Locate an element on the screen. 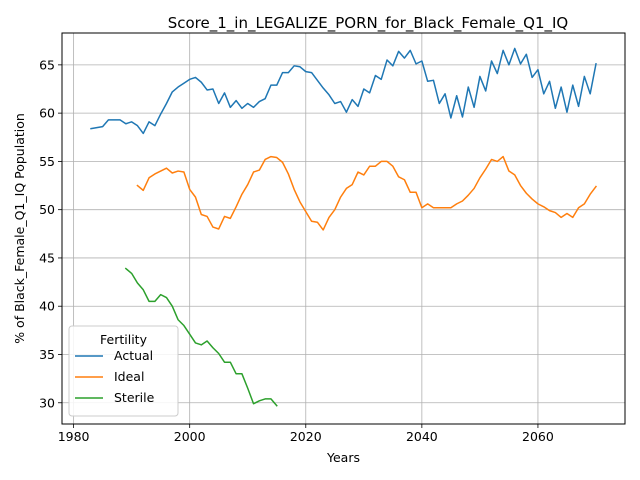 The width and height of the screenshot is (640, 480). legend-title: Fertility is located at coordinates (124, 339).